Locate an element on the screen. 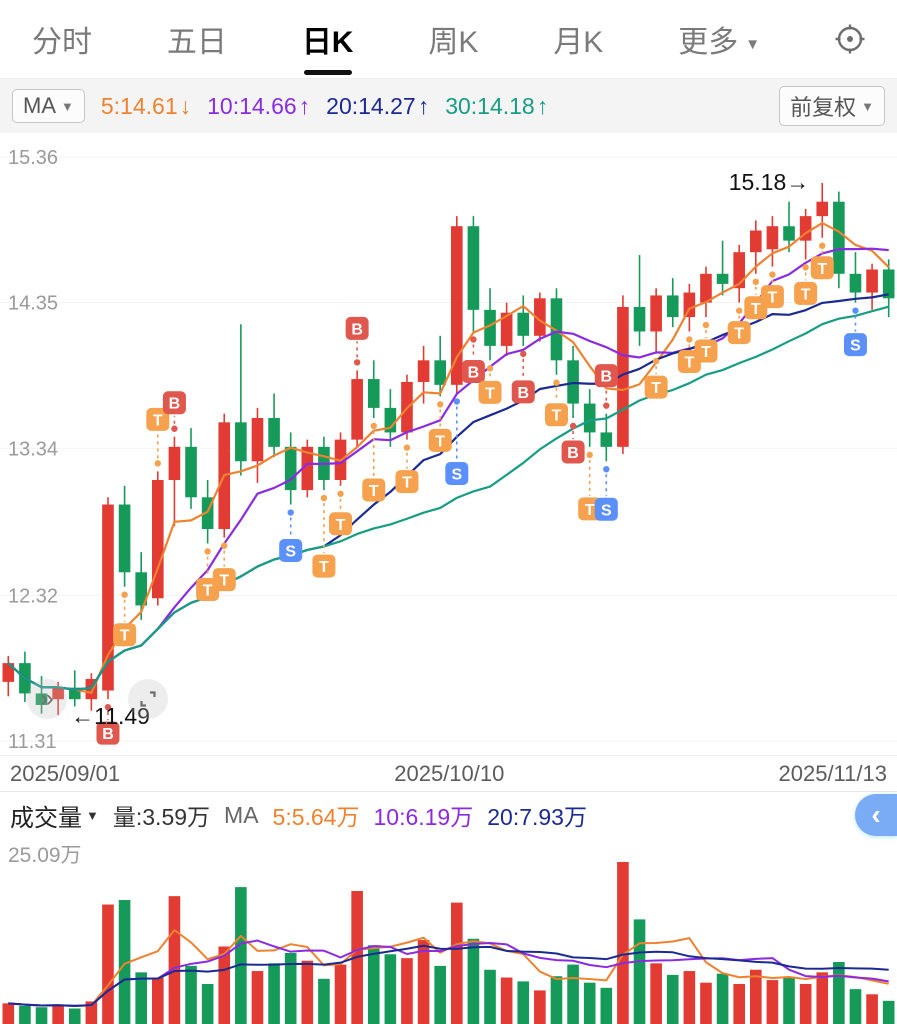 The width and height of the screenshot is (897, 1024). volume-title: 成交量 is located at coordinates (46, 818).